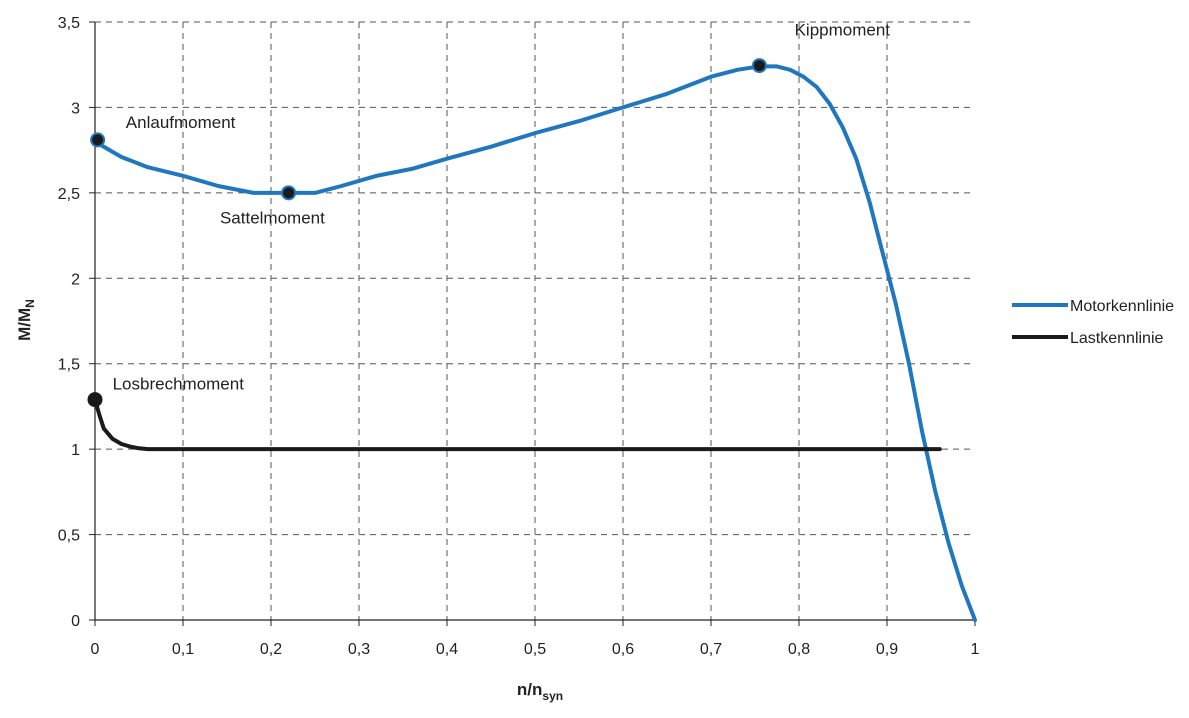 Image resolution: width=1189 pixels, height=718 pixels. Describe the element at coordinates (517, 424) in the screenshot. I see `series-line-lastkennlinie` at that location.